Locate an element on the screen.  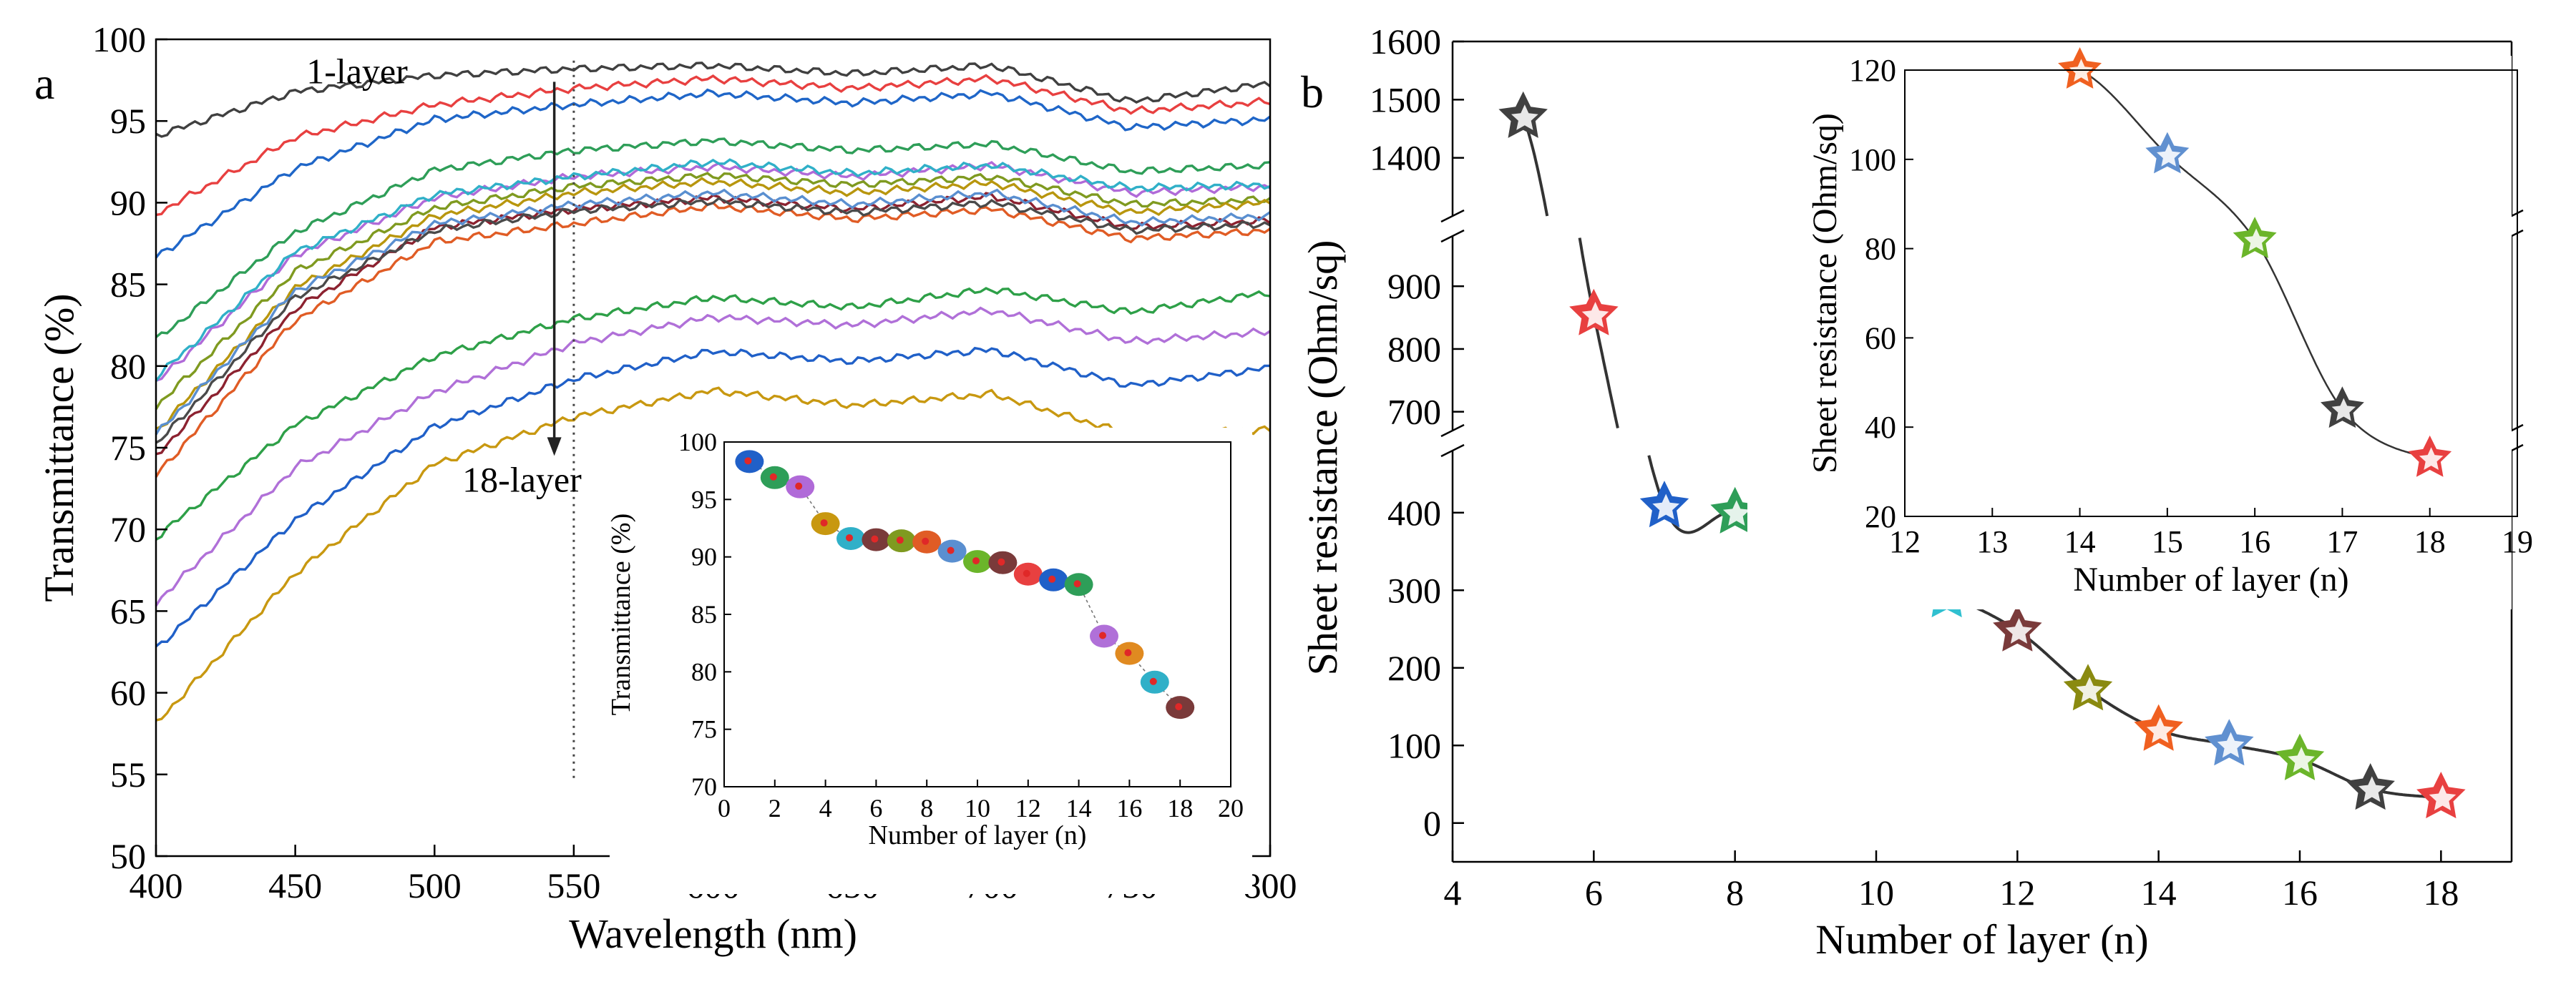
y-tick-label: 200 is located at coordinates (1414, 668).